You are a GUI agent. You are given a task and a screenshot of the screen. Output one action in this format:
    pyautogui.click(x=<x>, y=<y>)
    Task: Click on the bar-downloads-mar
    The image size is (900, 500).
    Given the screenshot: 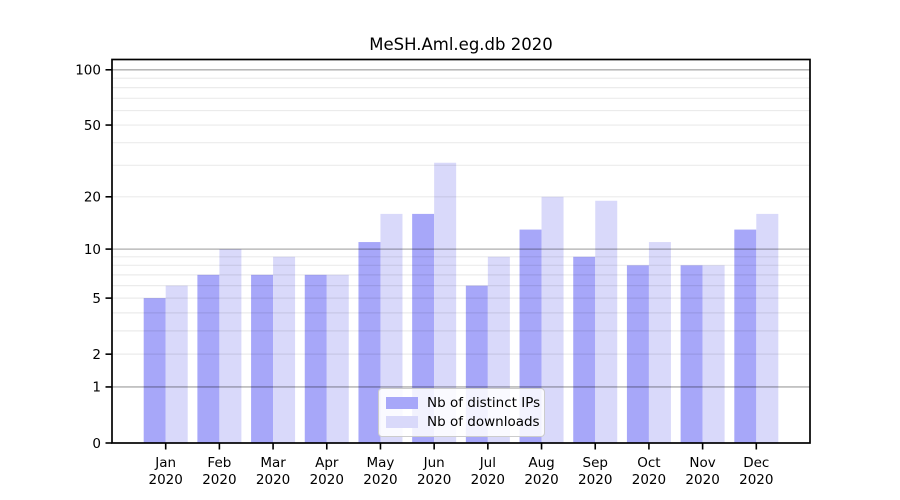 What is the action you would take?
    pyautogui.click(x=284, y=349)
    